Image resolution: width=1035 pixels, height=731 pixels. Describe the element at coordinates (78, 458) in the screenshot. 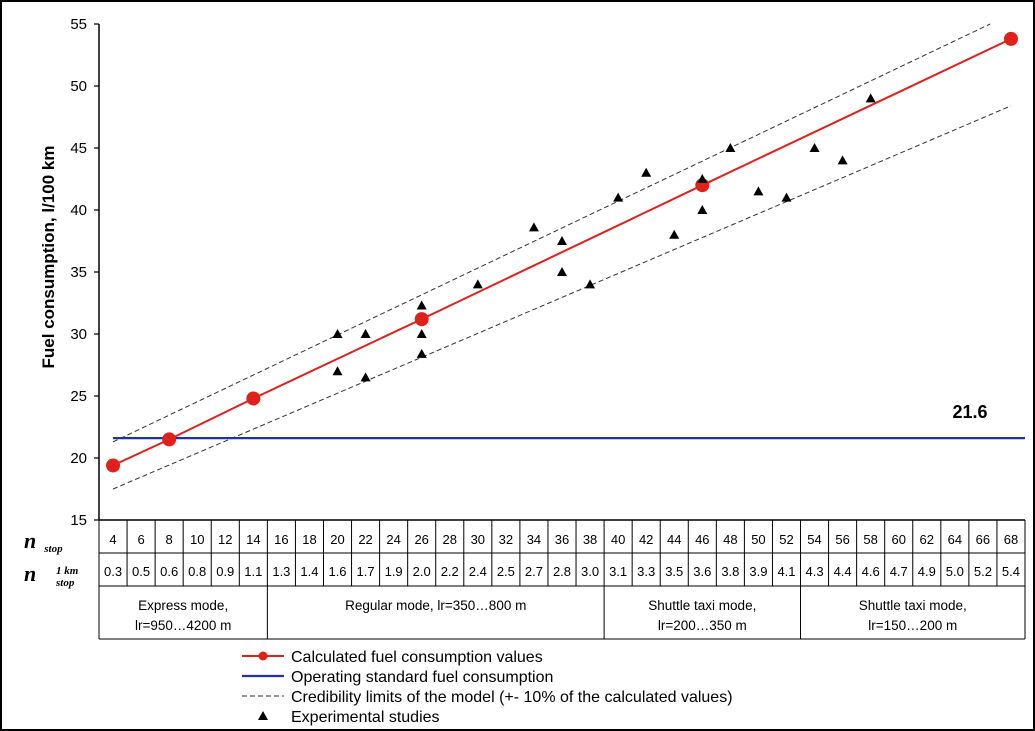

I see `y-tick-label: 20` at that location.